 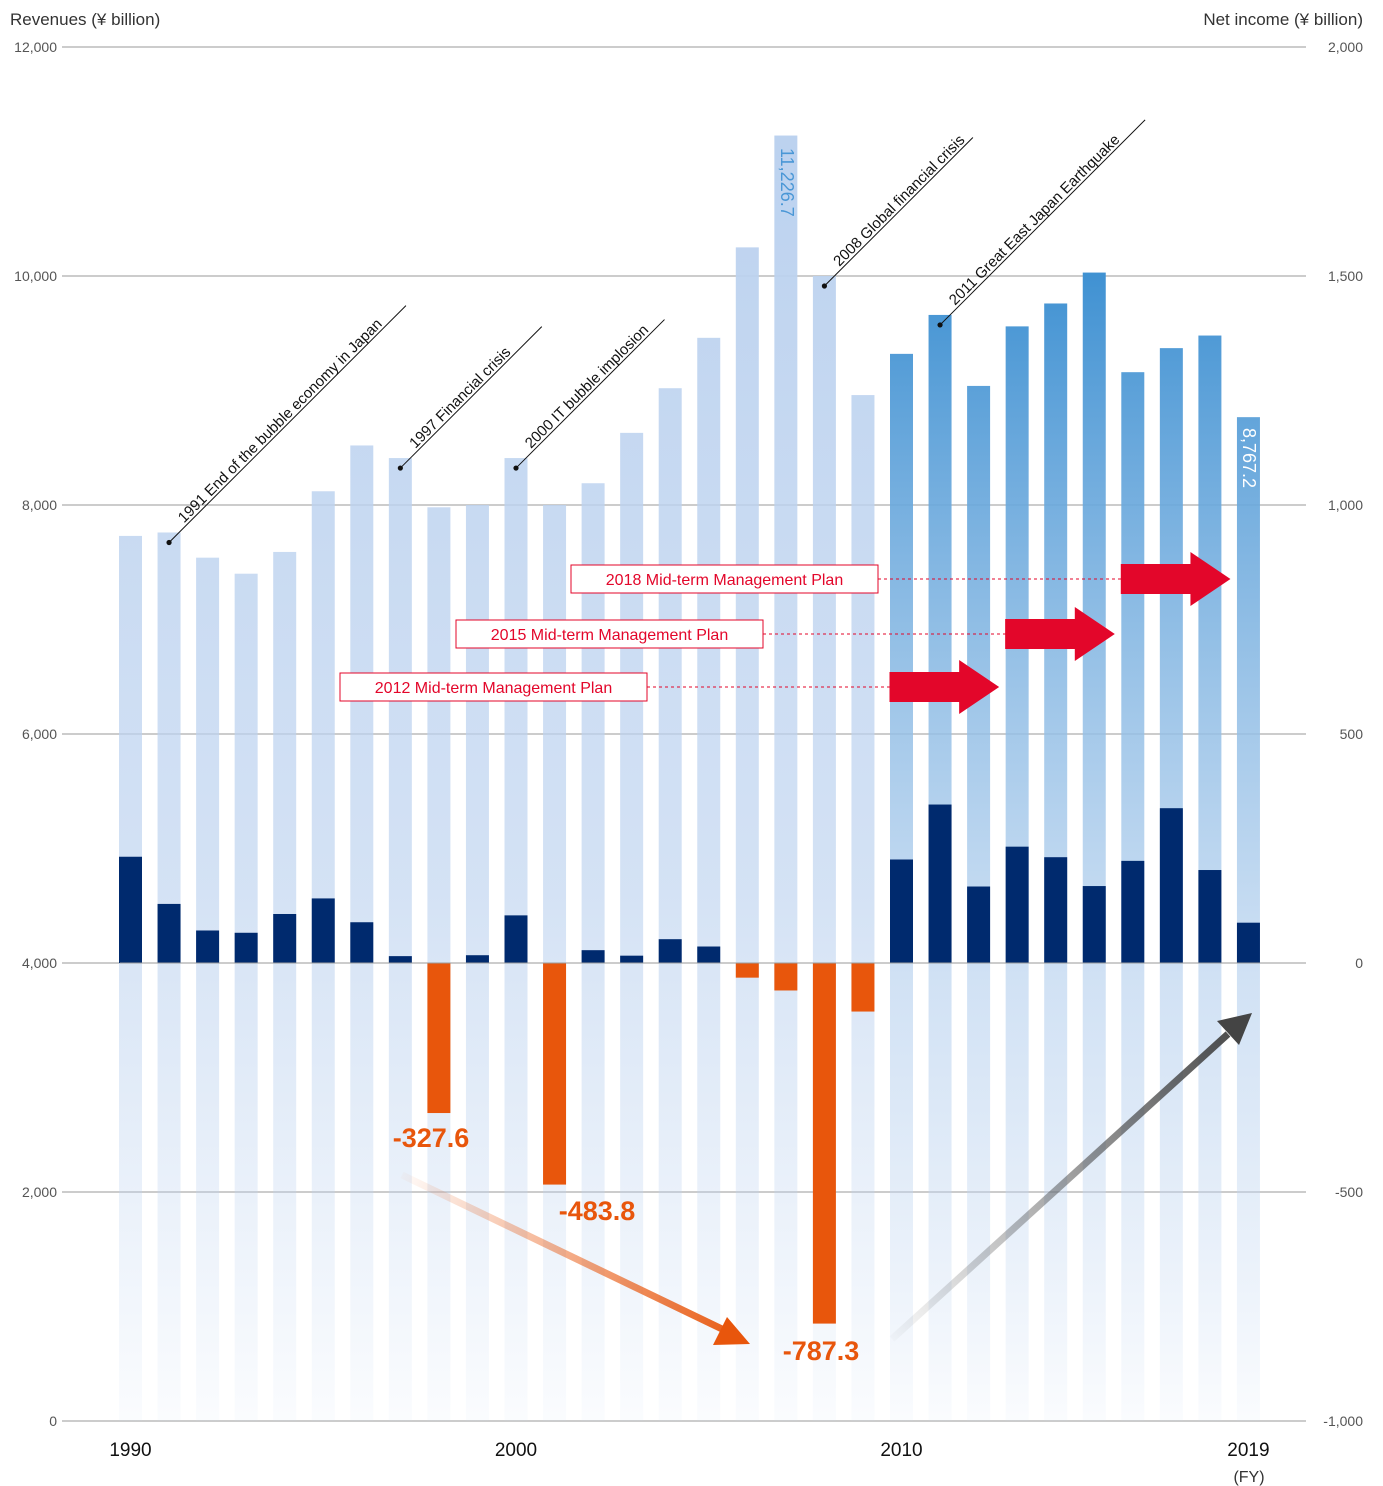 What do you see at coordinates (85, 19) in the screenshot?
I see `left-axis-title: Revenues (¥ billion)` at bounding box center [85, 19].